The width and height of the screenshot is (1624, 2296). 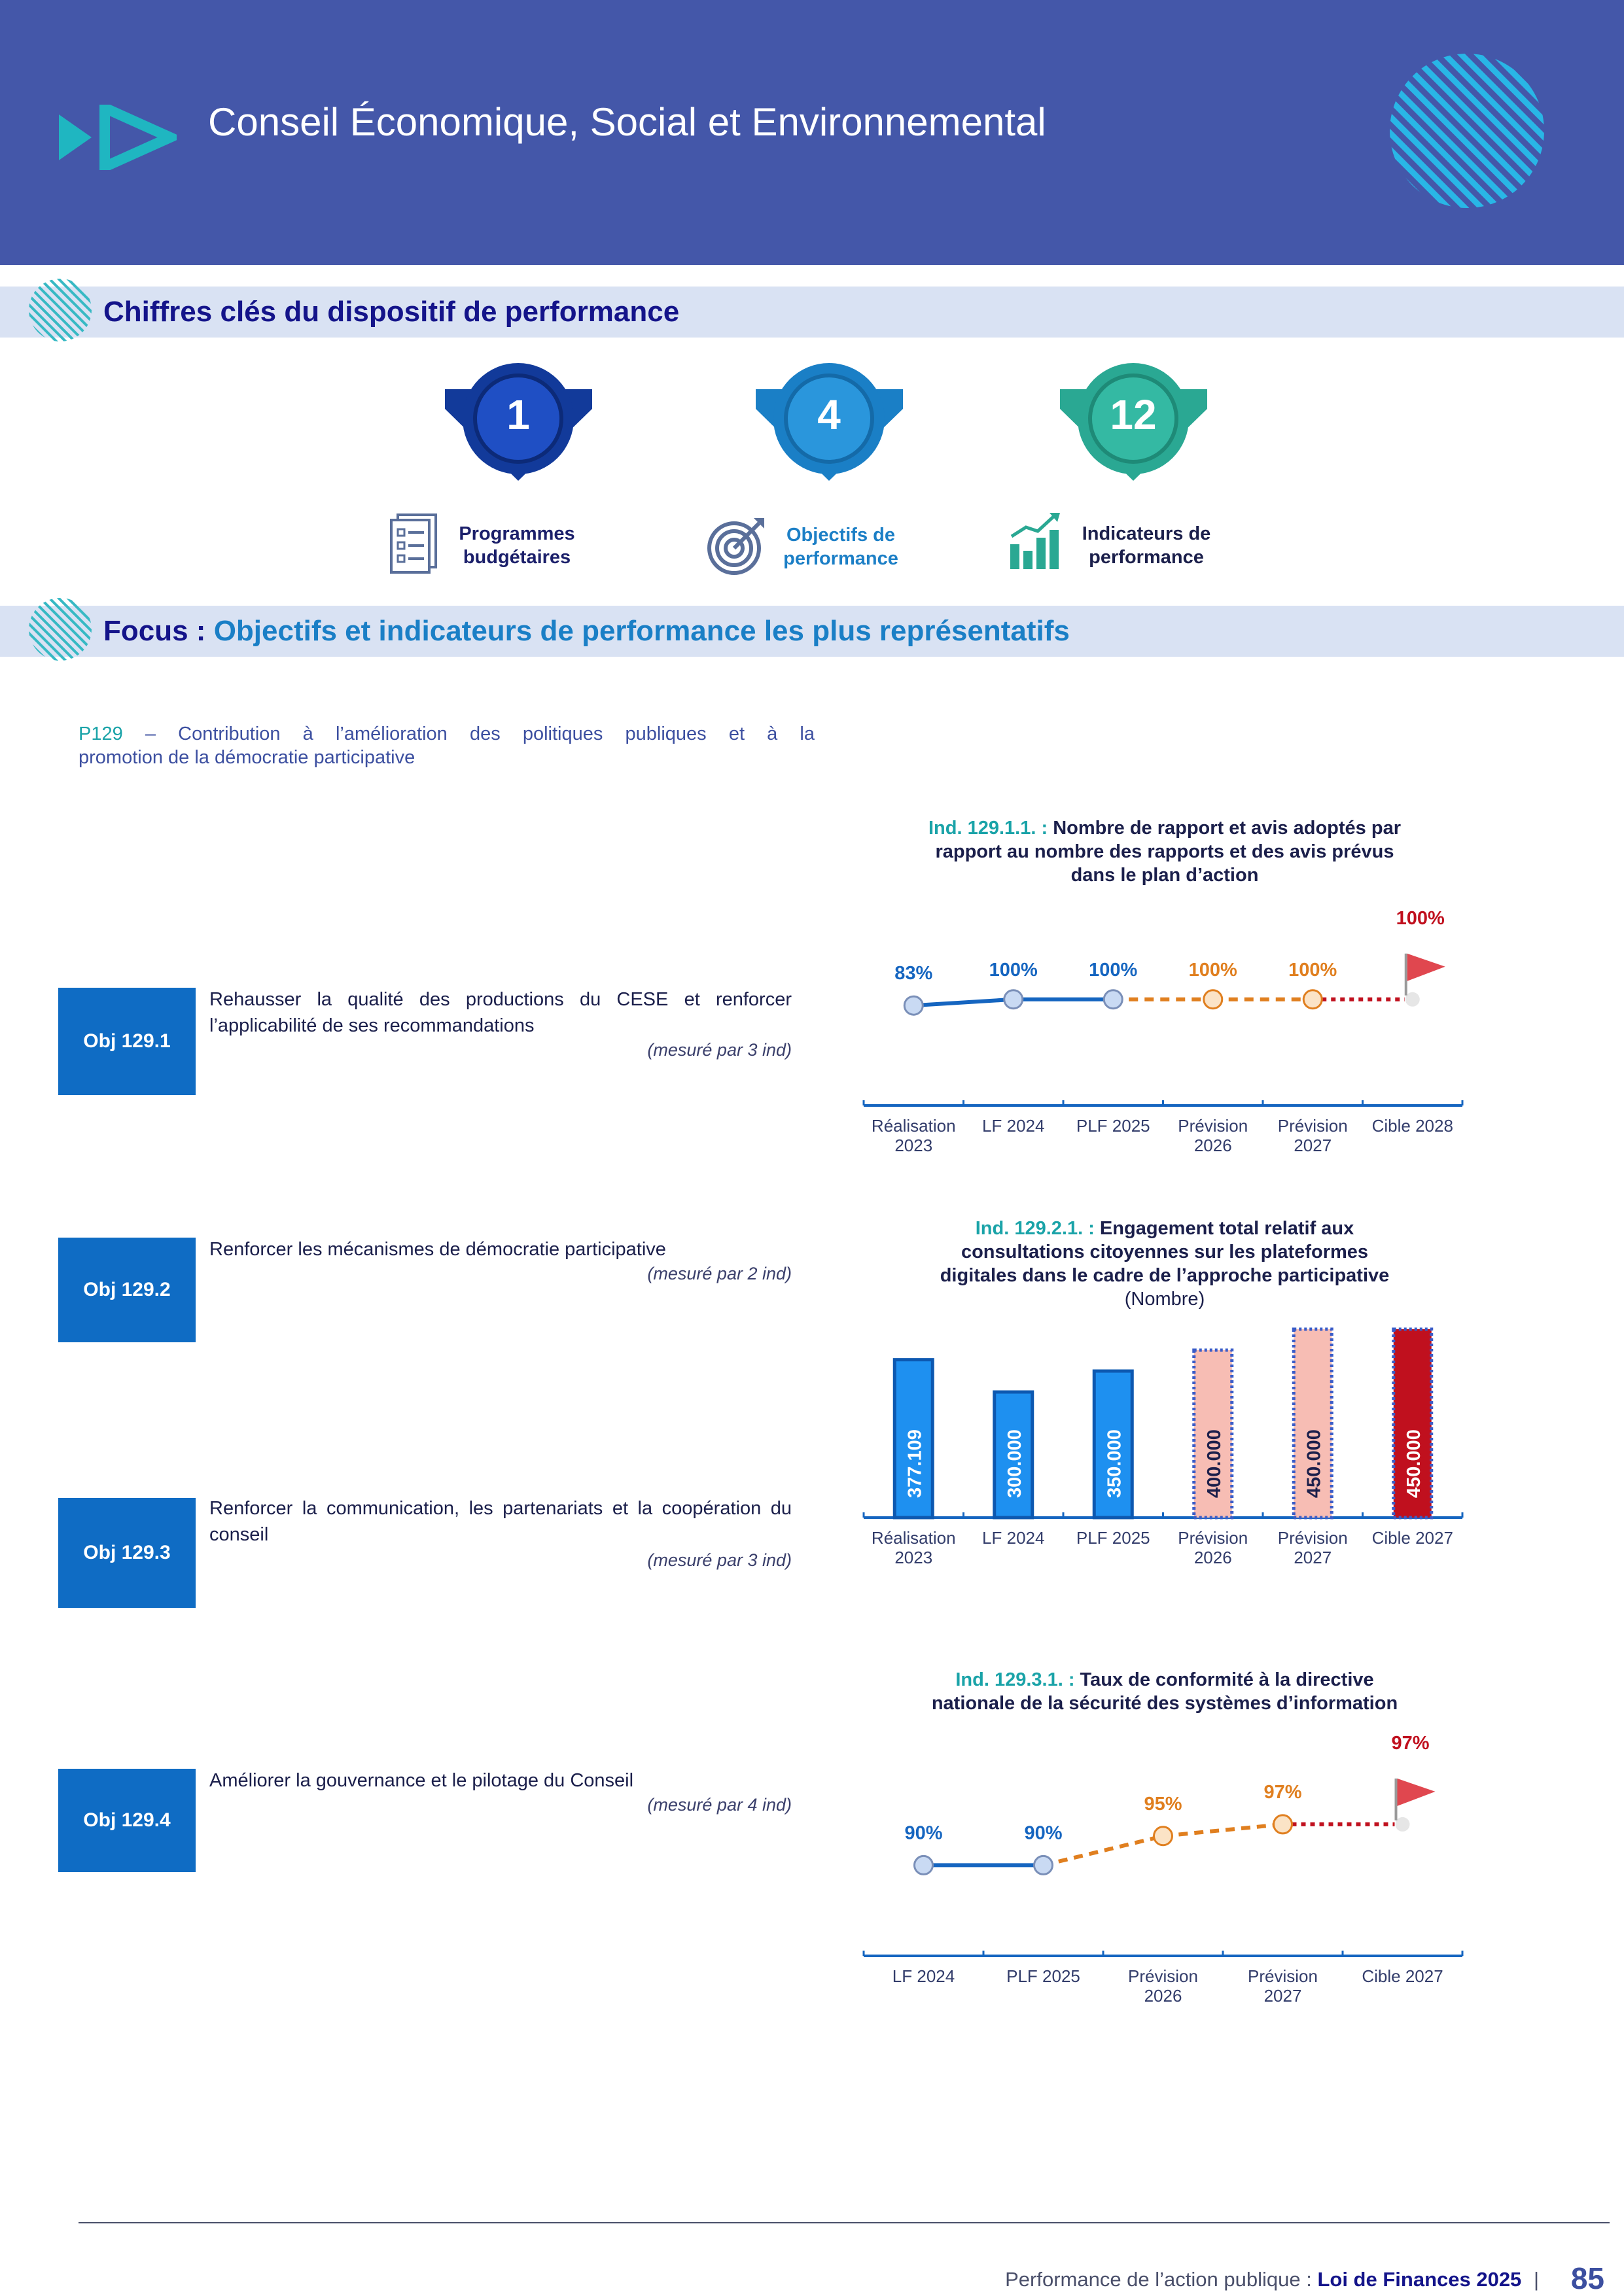 I want to click on series-segment-actual, so click(x=963, y=1002).